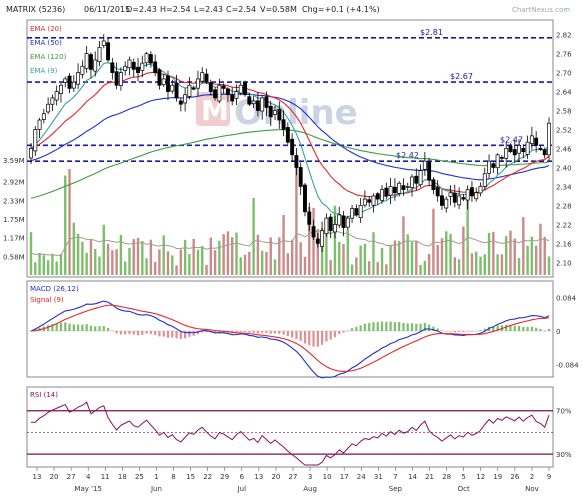 This screenshot has width=583, height=503. I want to click on month-label: Jun, so click(156, 489).